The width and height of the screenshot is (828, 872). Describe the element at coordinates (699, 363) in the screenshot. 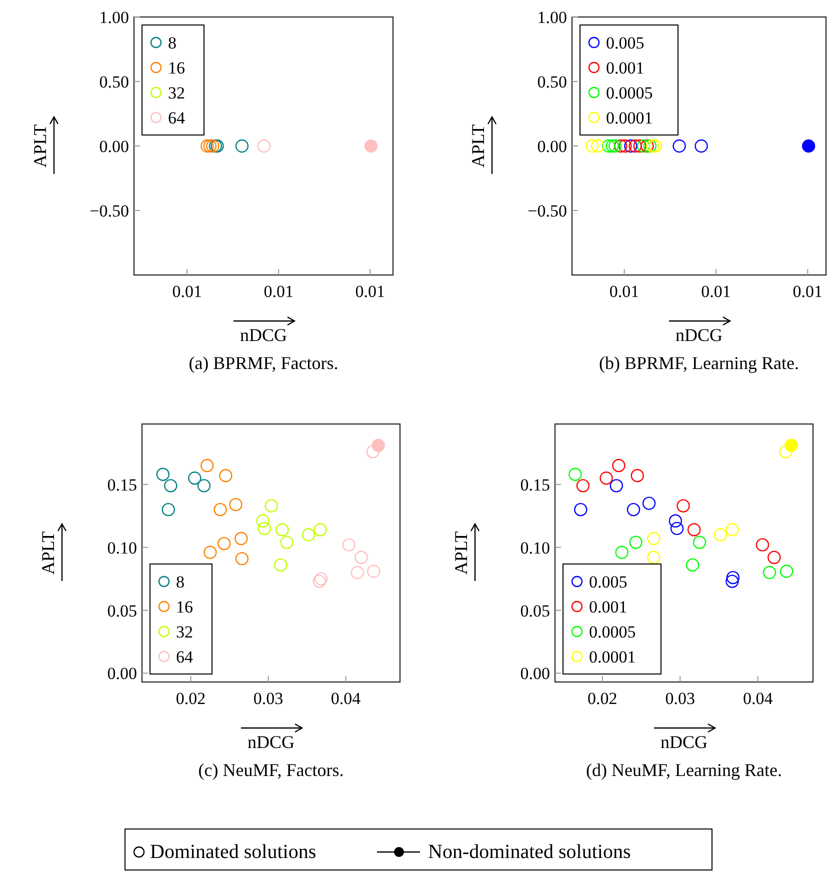

I see `text: (b) BPRMF, Learning Rate.` at that location.